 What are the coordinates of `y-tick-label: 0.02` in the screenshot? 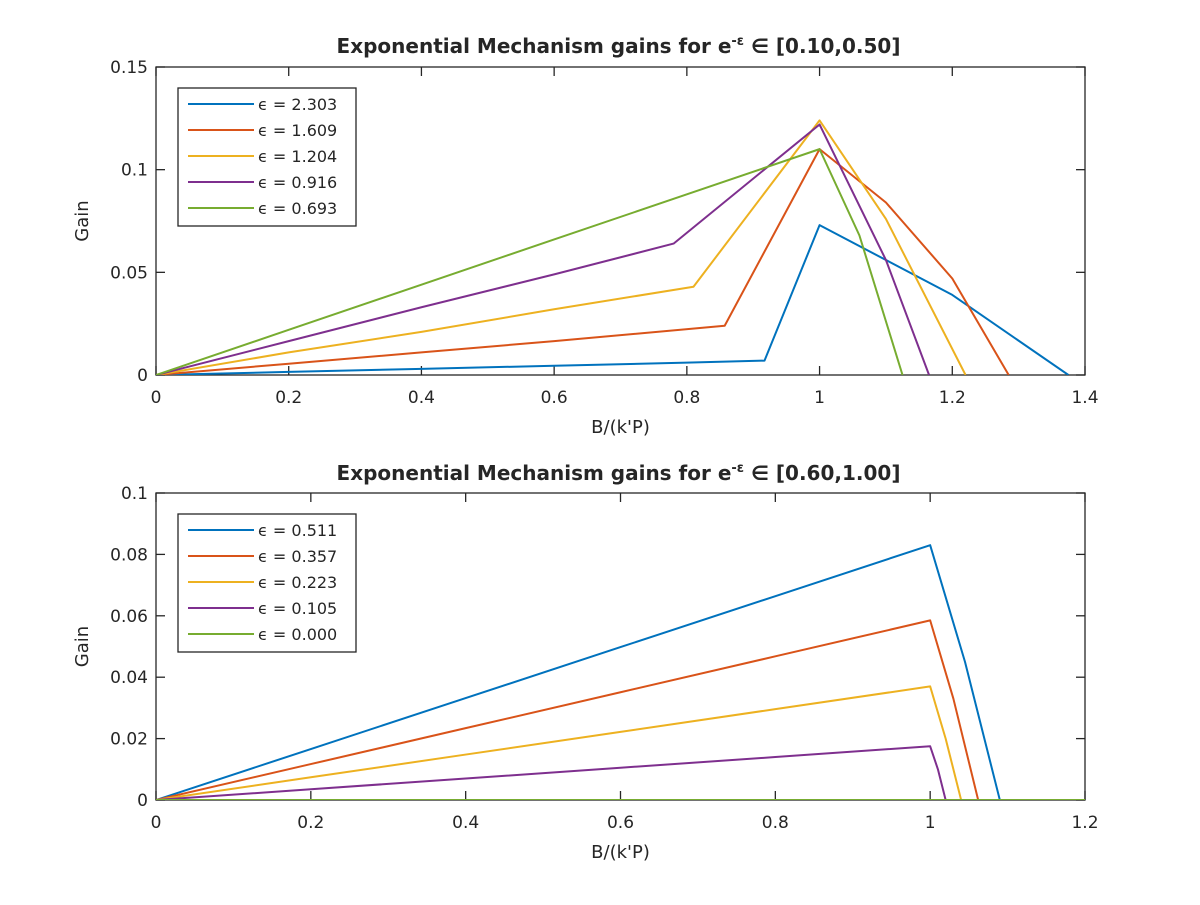 It's located at (129, 740).